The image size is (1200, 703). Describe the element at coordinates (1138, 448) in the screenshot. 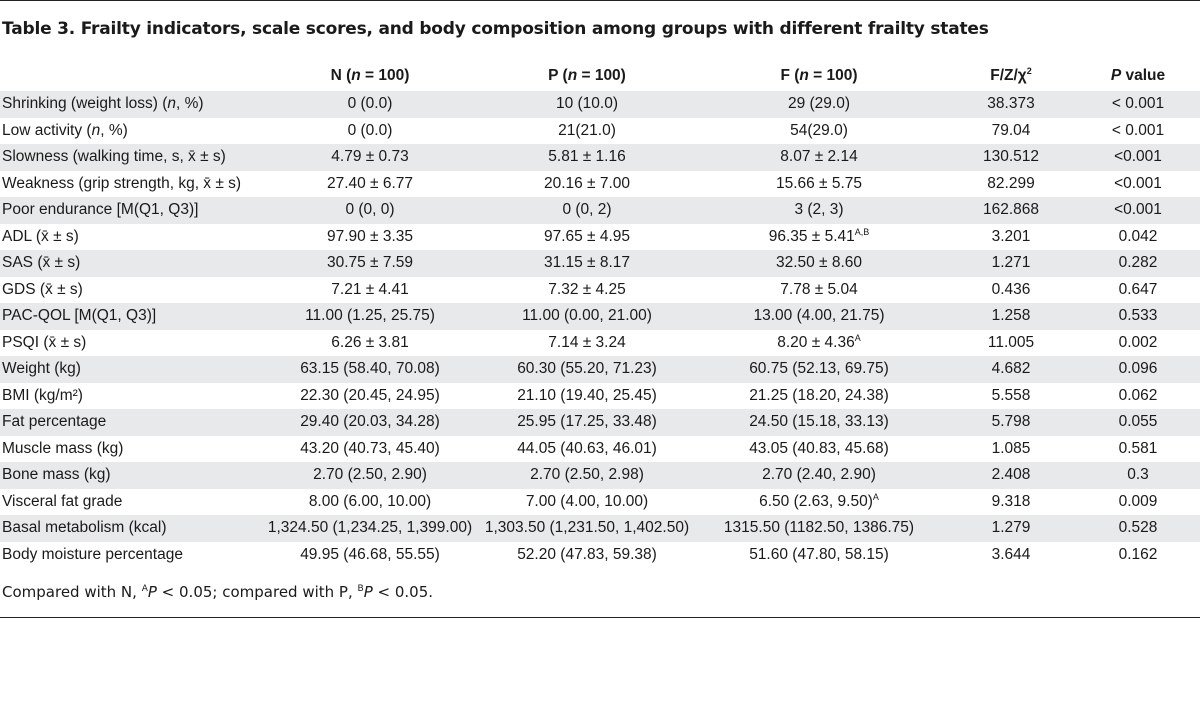

I see `cell-p-value: 0.581` at that location.